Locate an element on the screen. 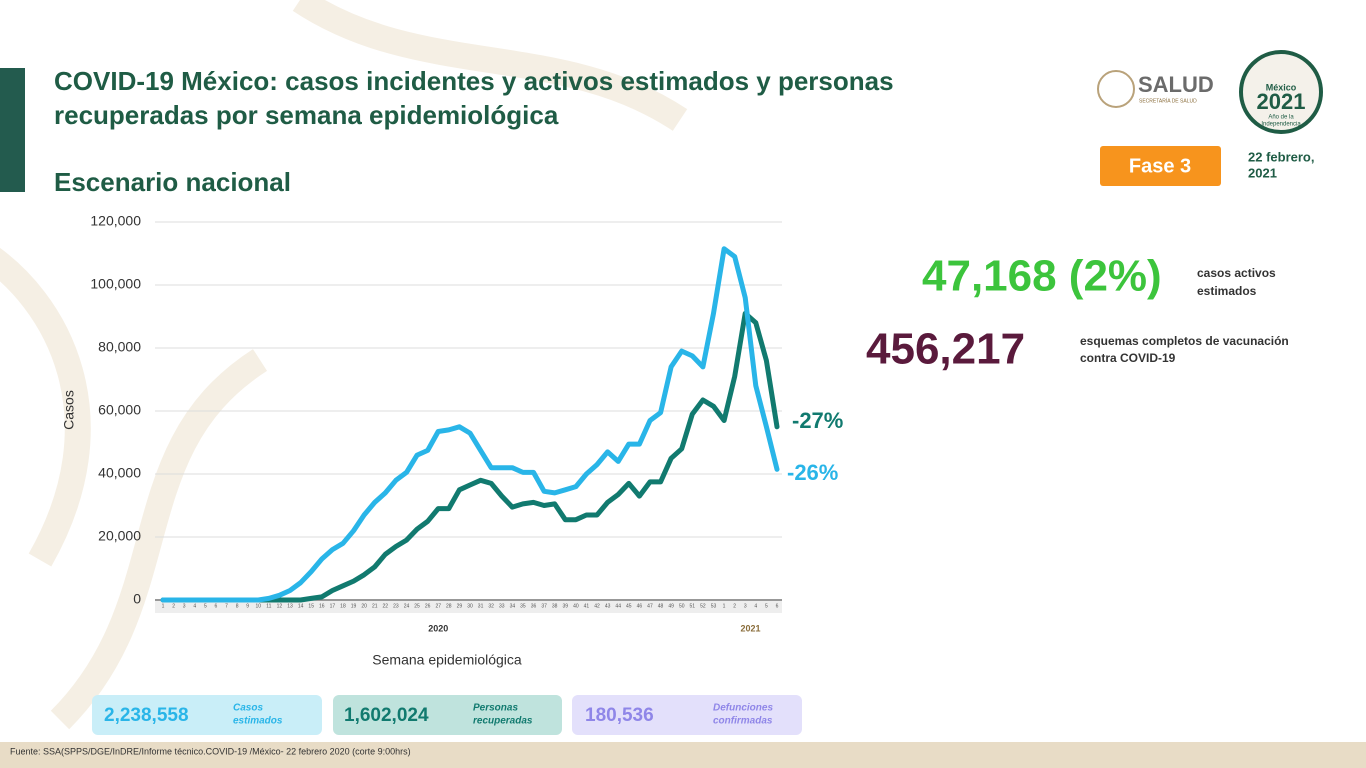 The width and height of the screenshot is (1366, 768). x-tick-label: 25 is located at coordinates (417, 606).